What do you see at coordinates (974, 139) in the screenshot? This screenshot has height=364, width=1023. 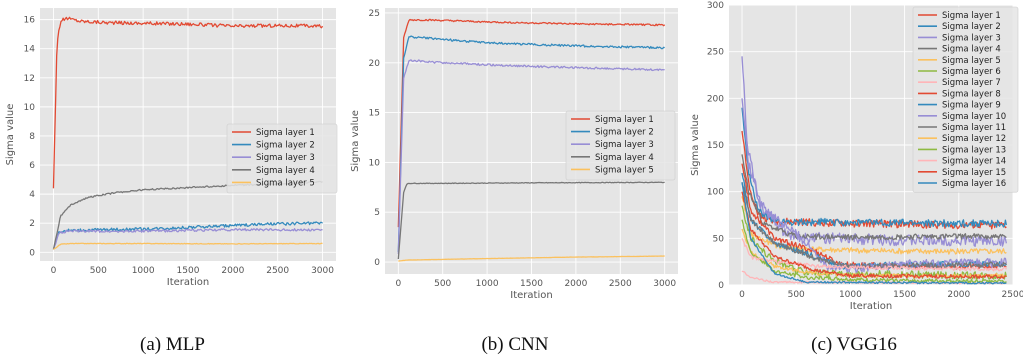 I see `legend-entry: Sigma layer 12` at bounding box center [974, 139].